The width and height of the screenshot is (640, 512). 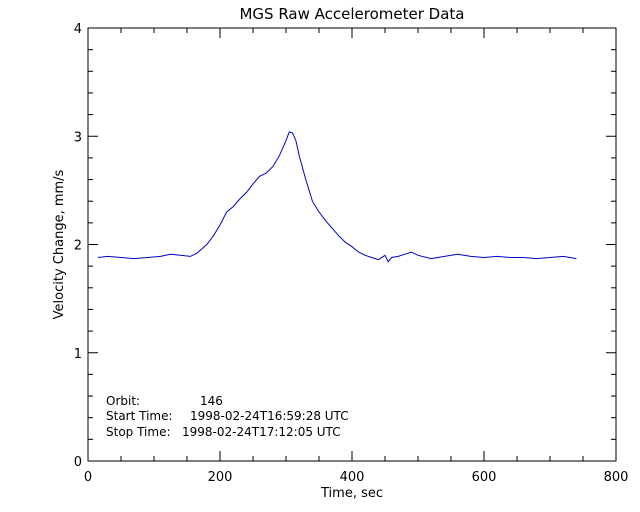 I want to click on x-tick-label: 400, so click(x=352, y=477).